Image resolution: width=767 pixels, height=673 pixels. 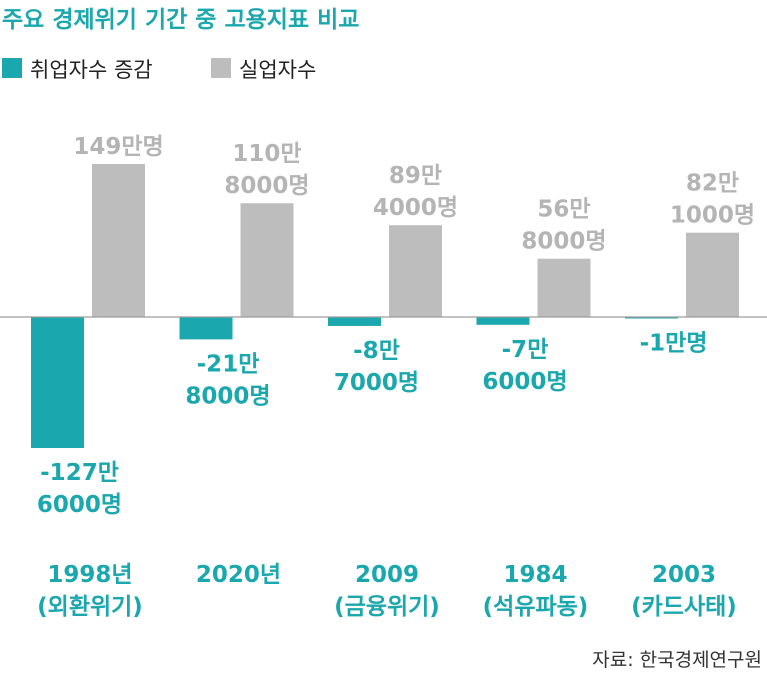 What do you see at coordinates (712, 216) in the screenshot?
I see `value-label-unemployed: 1000명` at bounding box center [712, 216].